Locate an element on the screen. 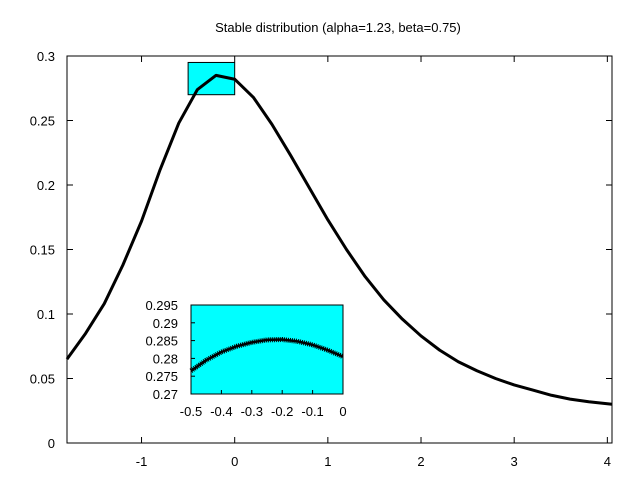 The width and height of the screenshot is (640, 480). inset-series is located at coordinates (266, 355).